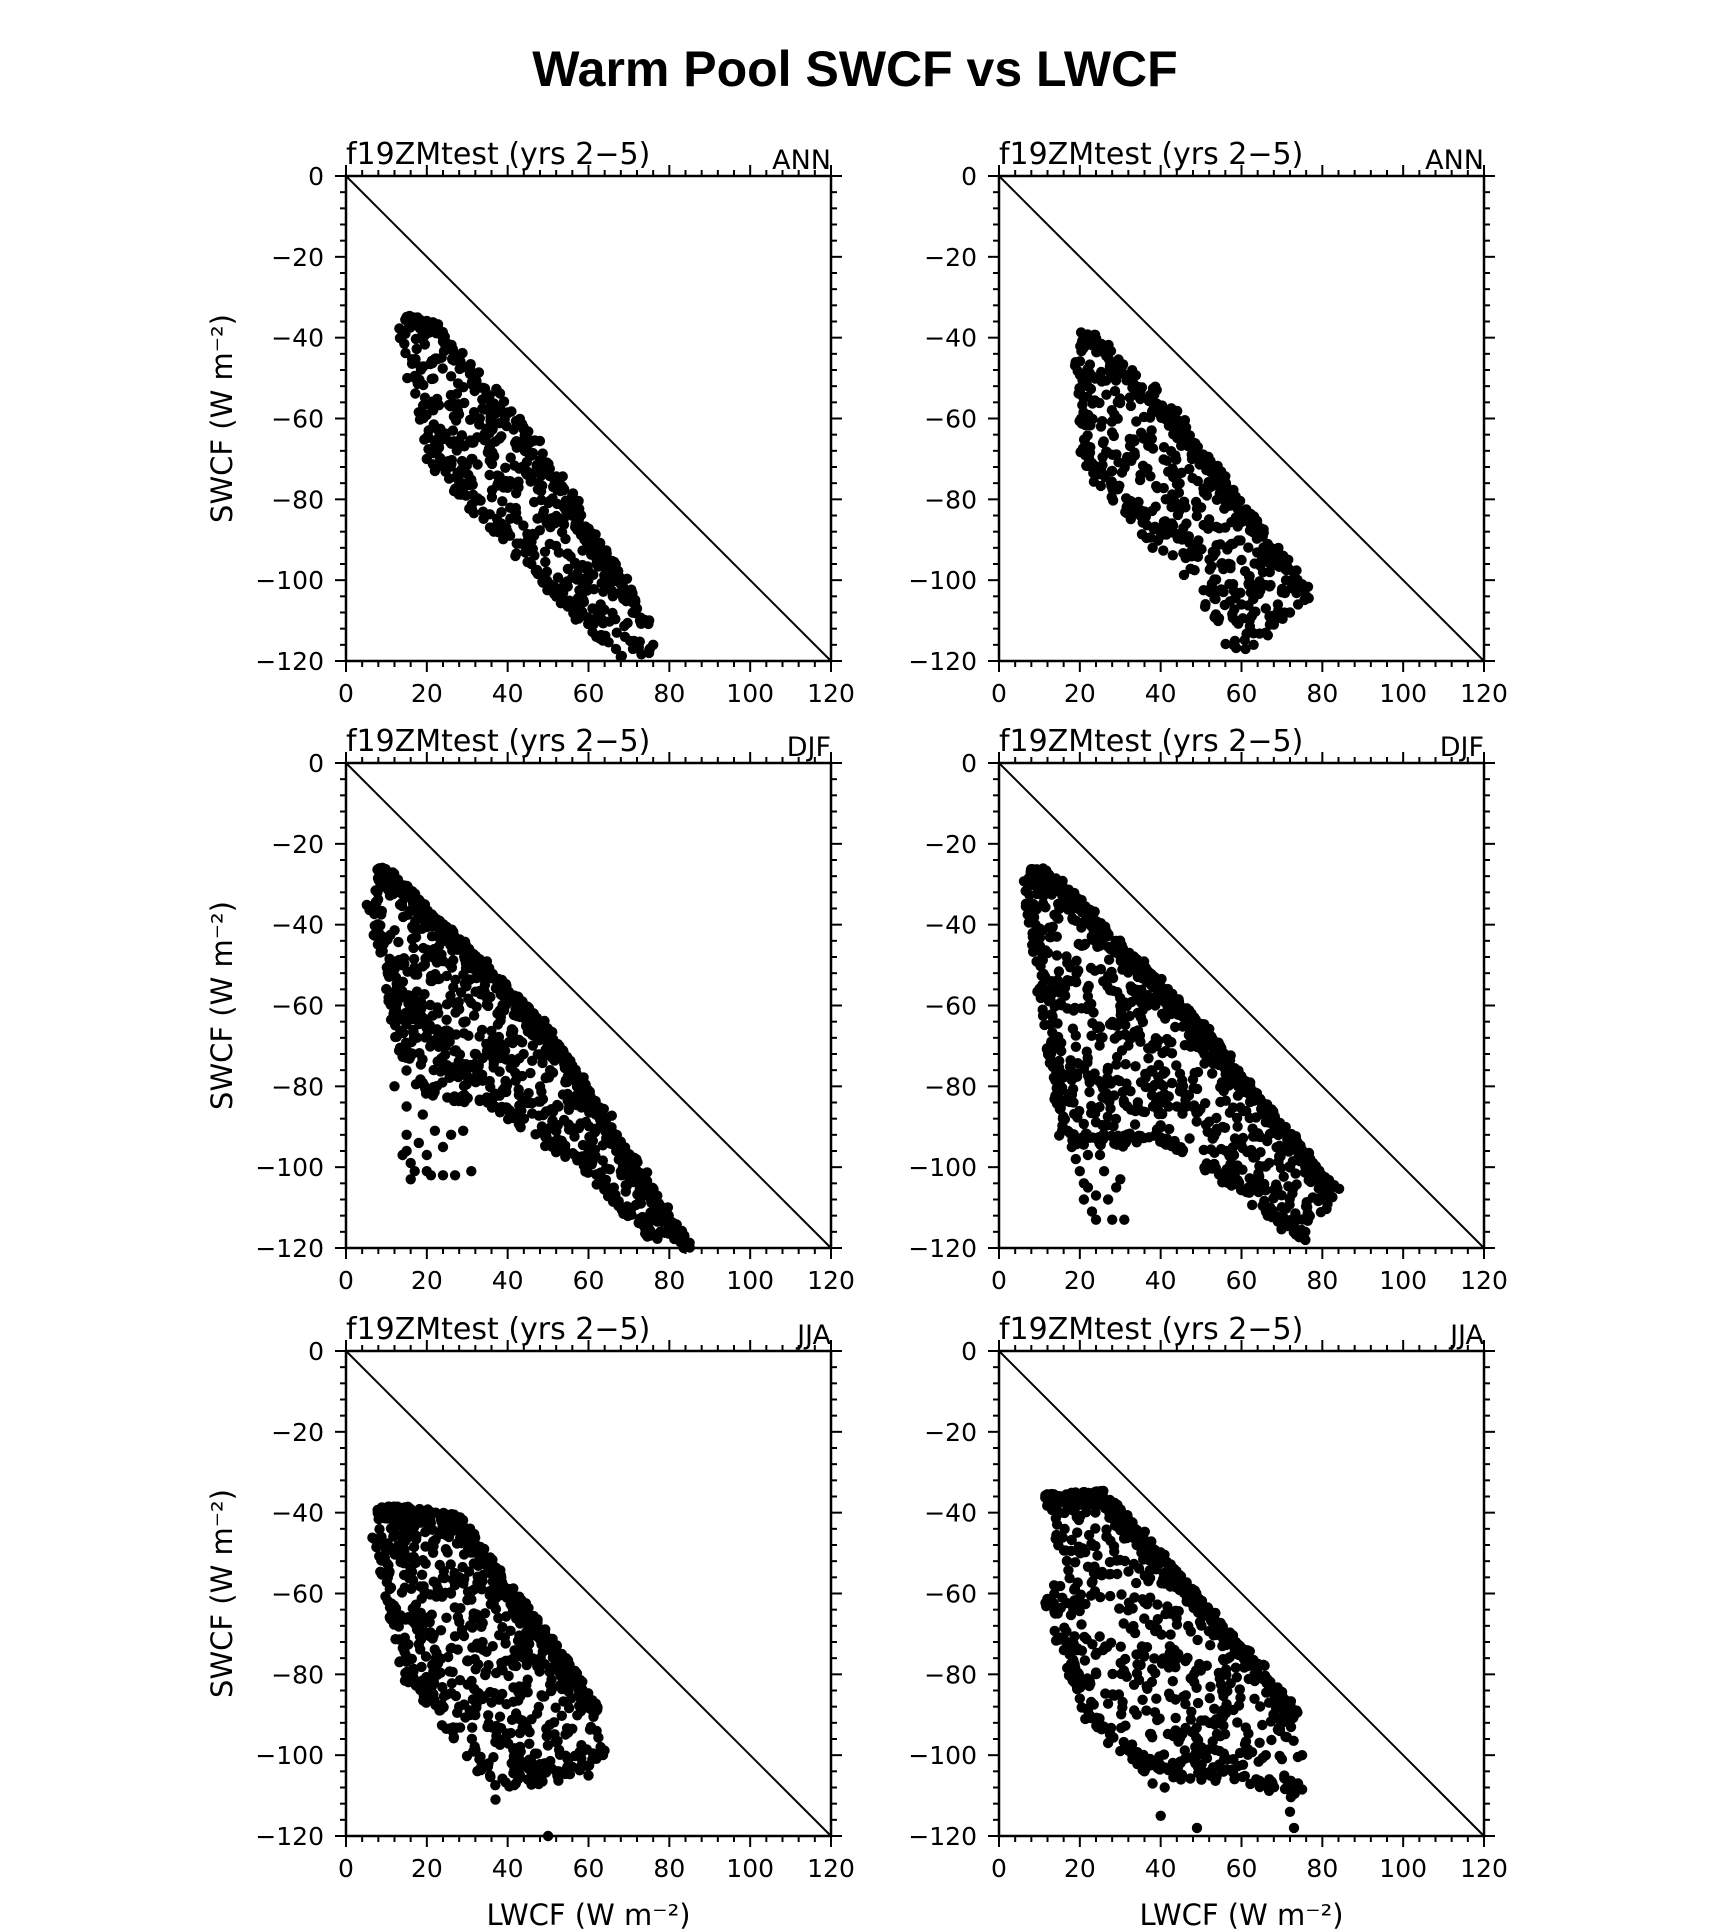 Image resolution: width=1710 pixels, height=1931 pixels. Describe the element at coordinates (346, 1280) in the screenshot. I see `x-tick-label: 0` at that location.